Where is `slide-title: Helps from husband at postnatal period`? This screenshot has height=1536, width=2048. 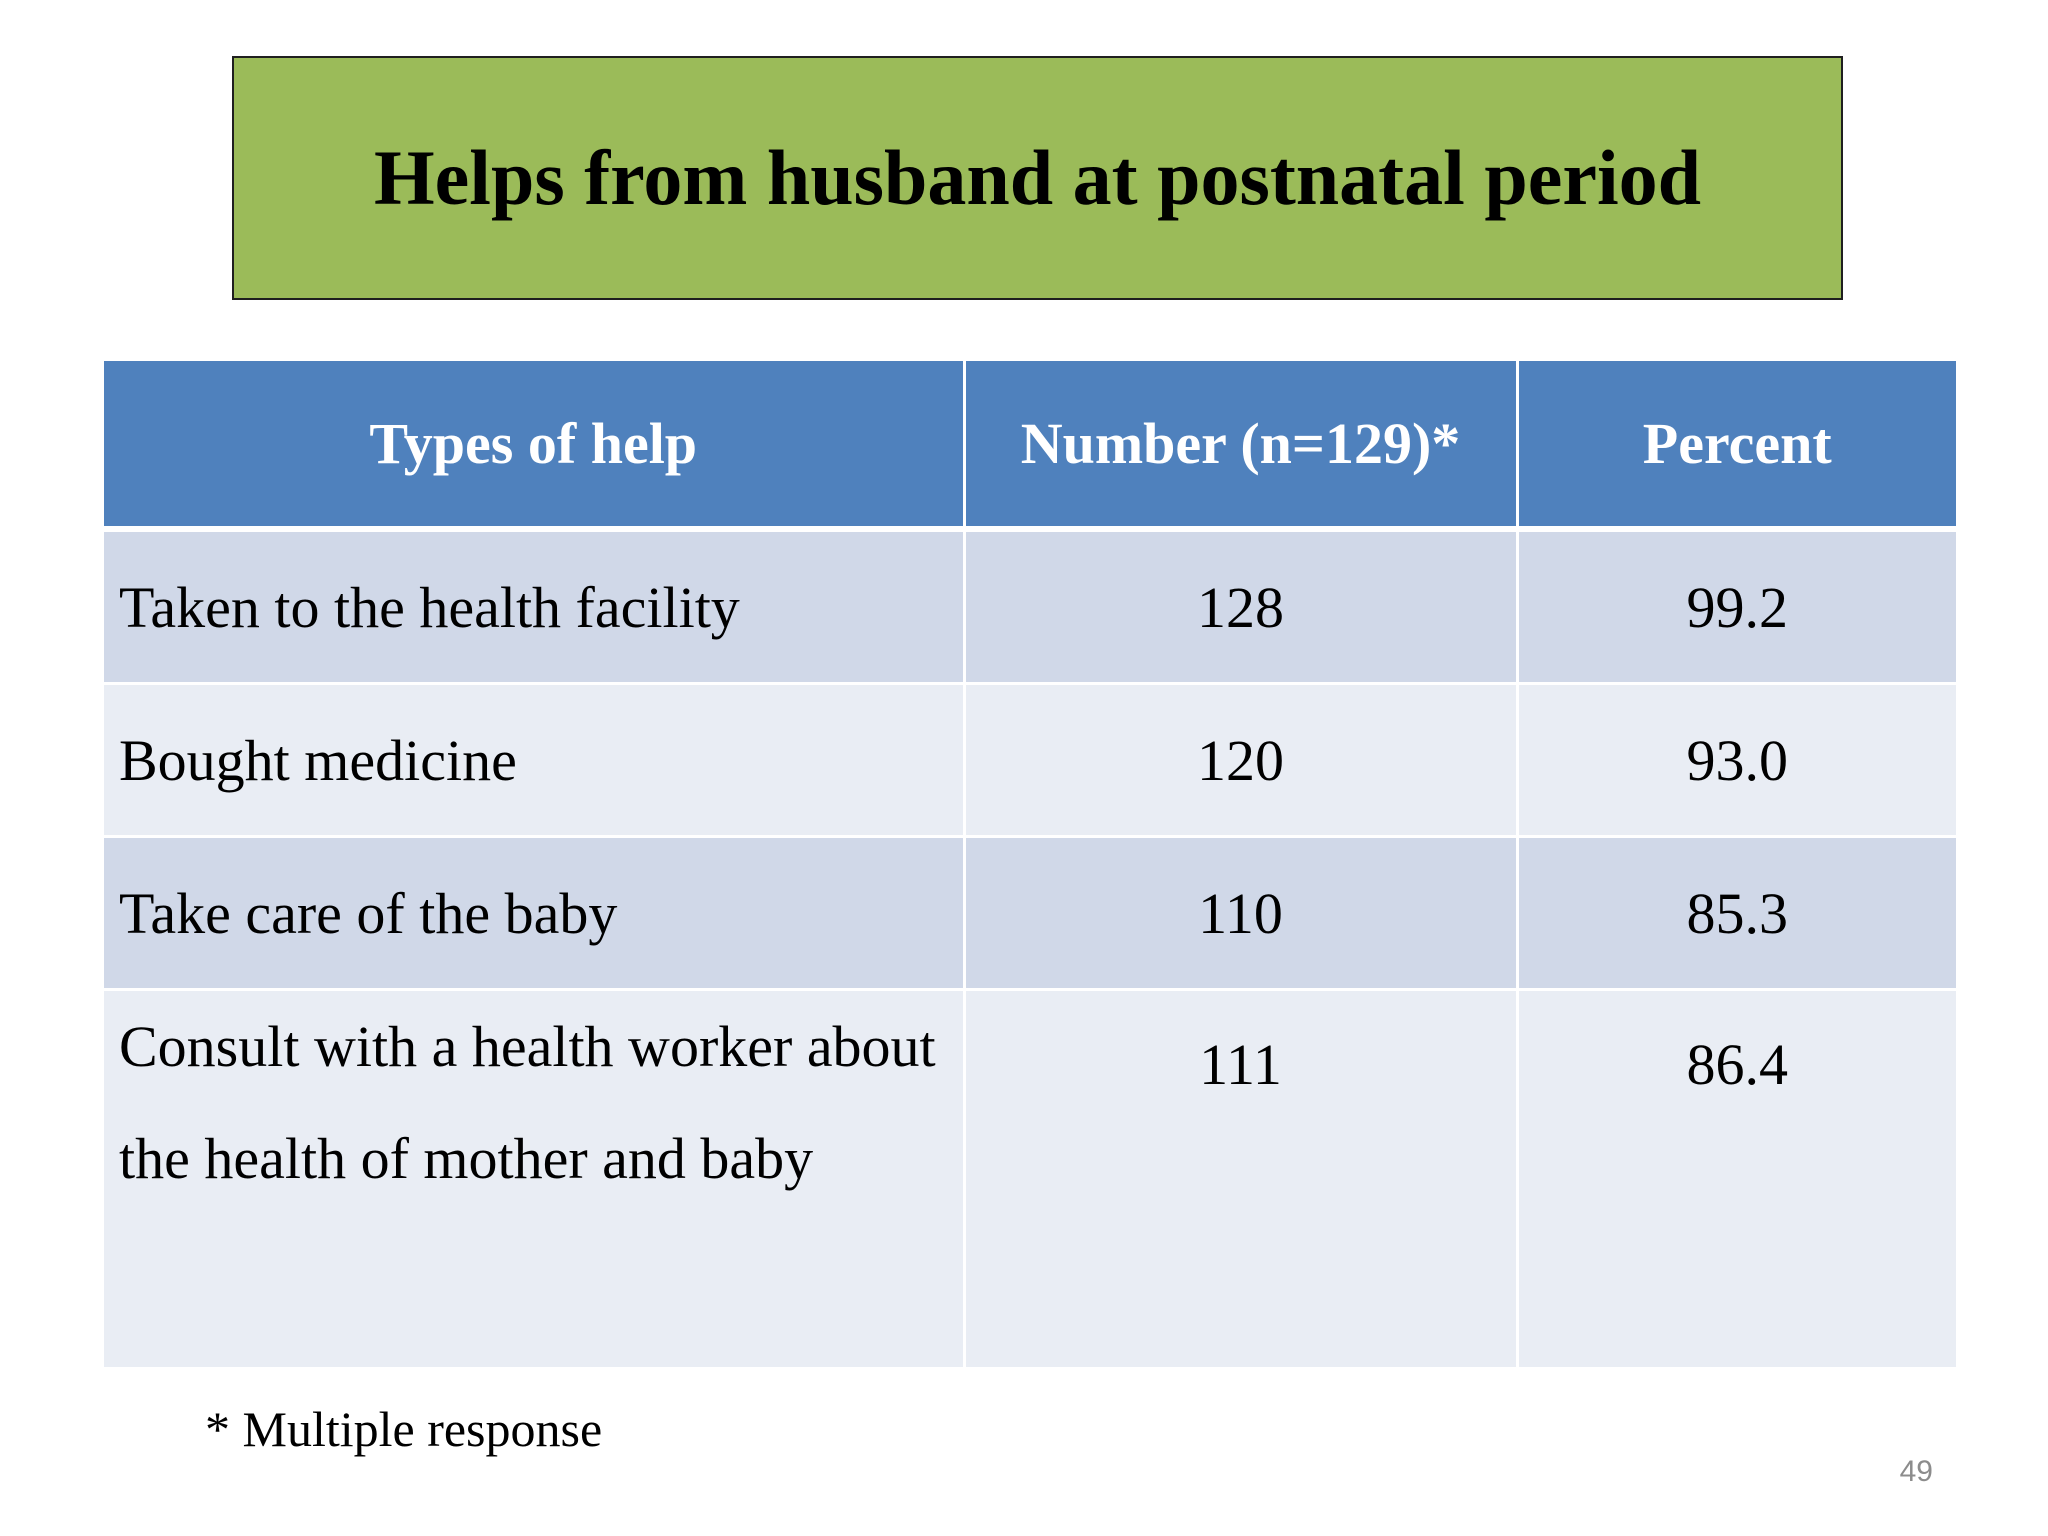
slide-title: Helps from husband at postnatal period is located at coordinates (1037, 177).